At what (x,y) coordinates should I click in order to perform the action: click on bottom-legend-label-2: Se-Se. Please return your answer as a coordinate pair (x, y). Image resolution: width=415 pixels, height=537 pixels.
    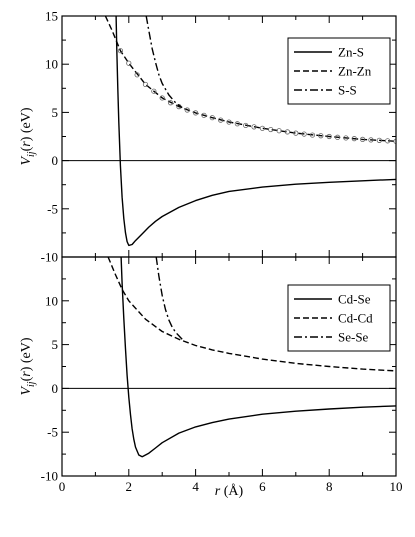
    Looking at the image, I should click on (353, 337).